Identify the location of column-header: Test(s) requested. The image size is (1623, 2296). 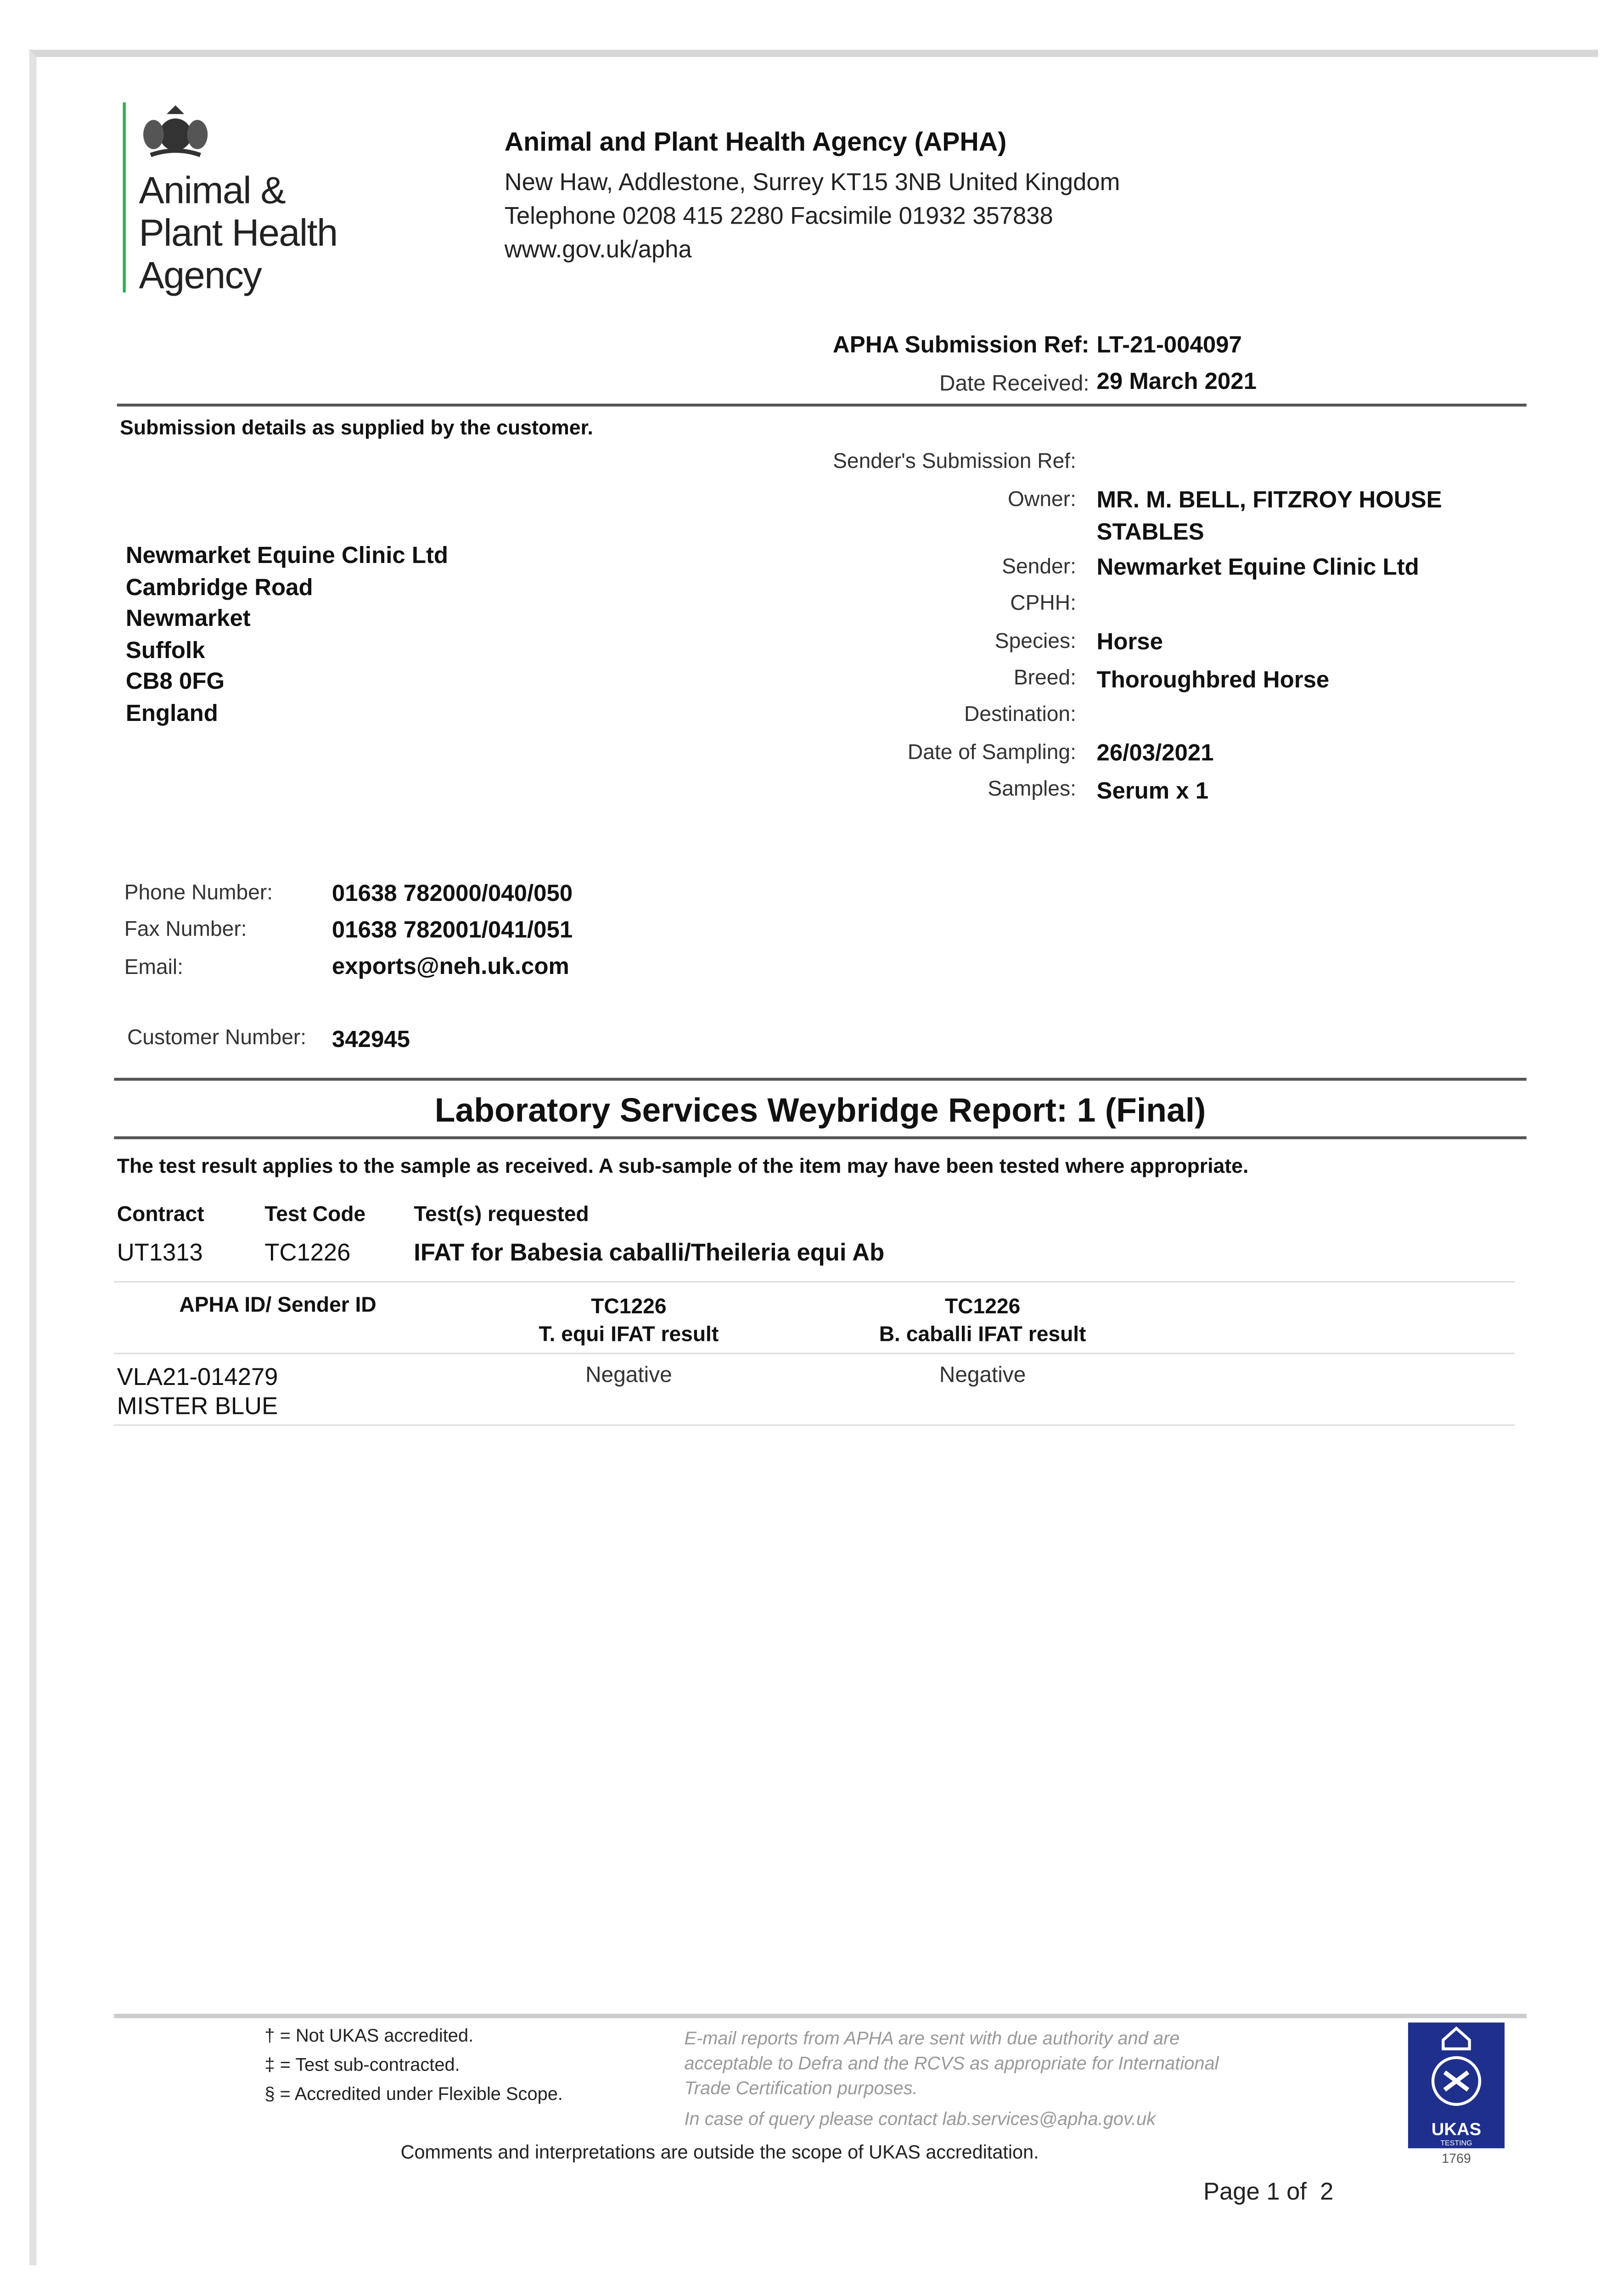
(501, 1216).